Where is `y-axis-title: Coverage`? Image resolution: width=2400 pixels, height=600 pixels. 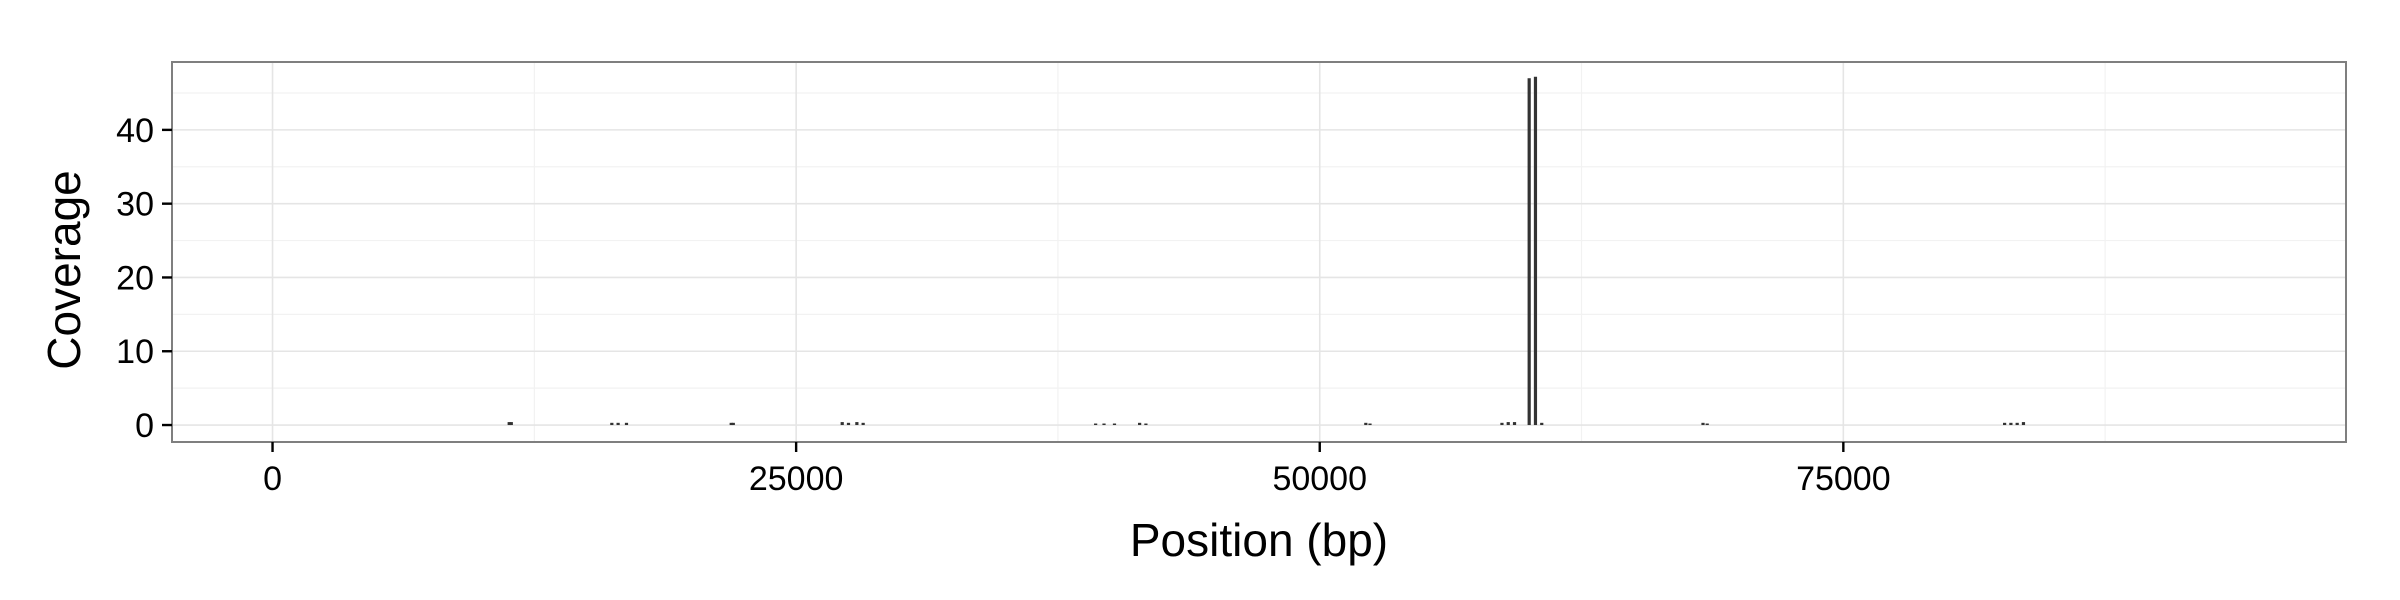
y-axis-title: Coverage is located at coordinates (64, 269).